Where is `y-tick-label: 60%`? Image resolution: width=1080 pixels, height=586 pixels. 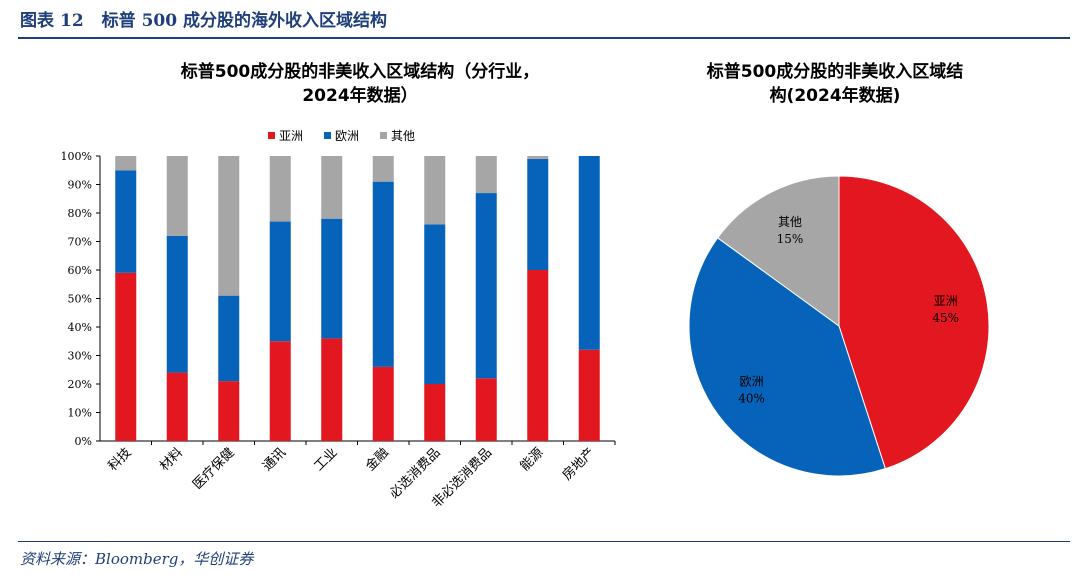
y-tick-label: 60% is located at coordinates (80, 270).